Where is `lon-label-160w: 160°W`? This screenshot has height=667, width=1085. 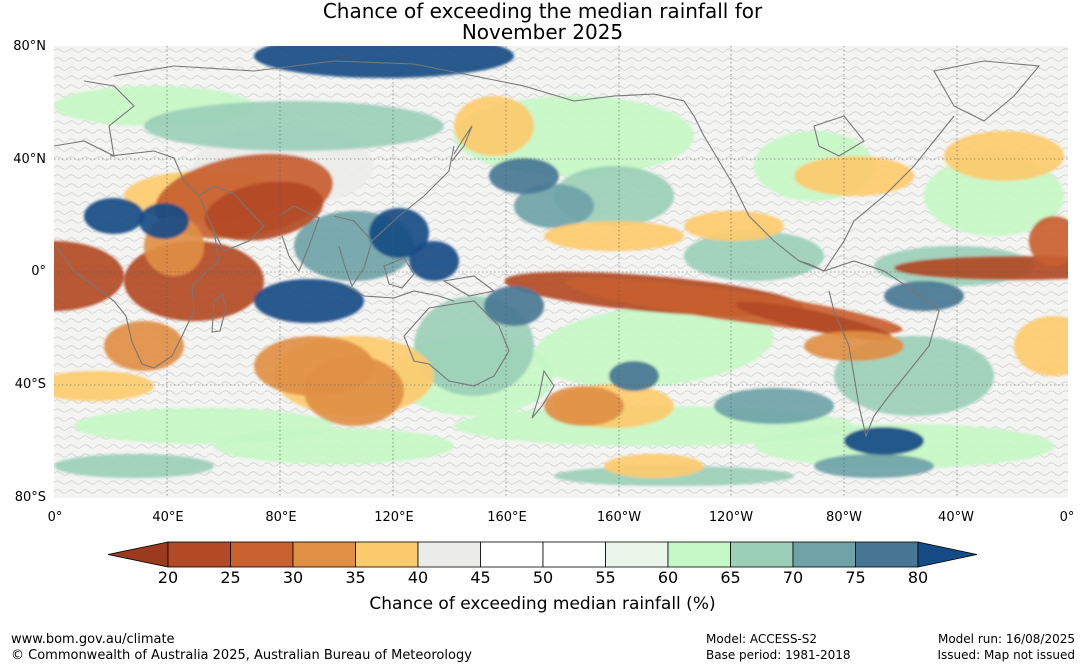 lon-label-160w: 160°W is located at coordinates (619, 517).